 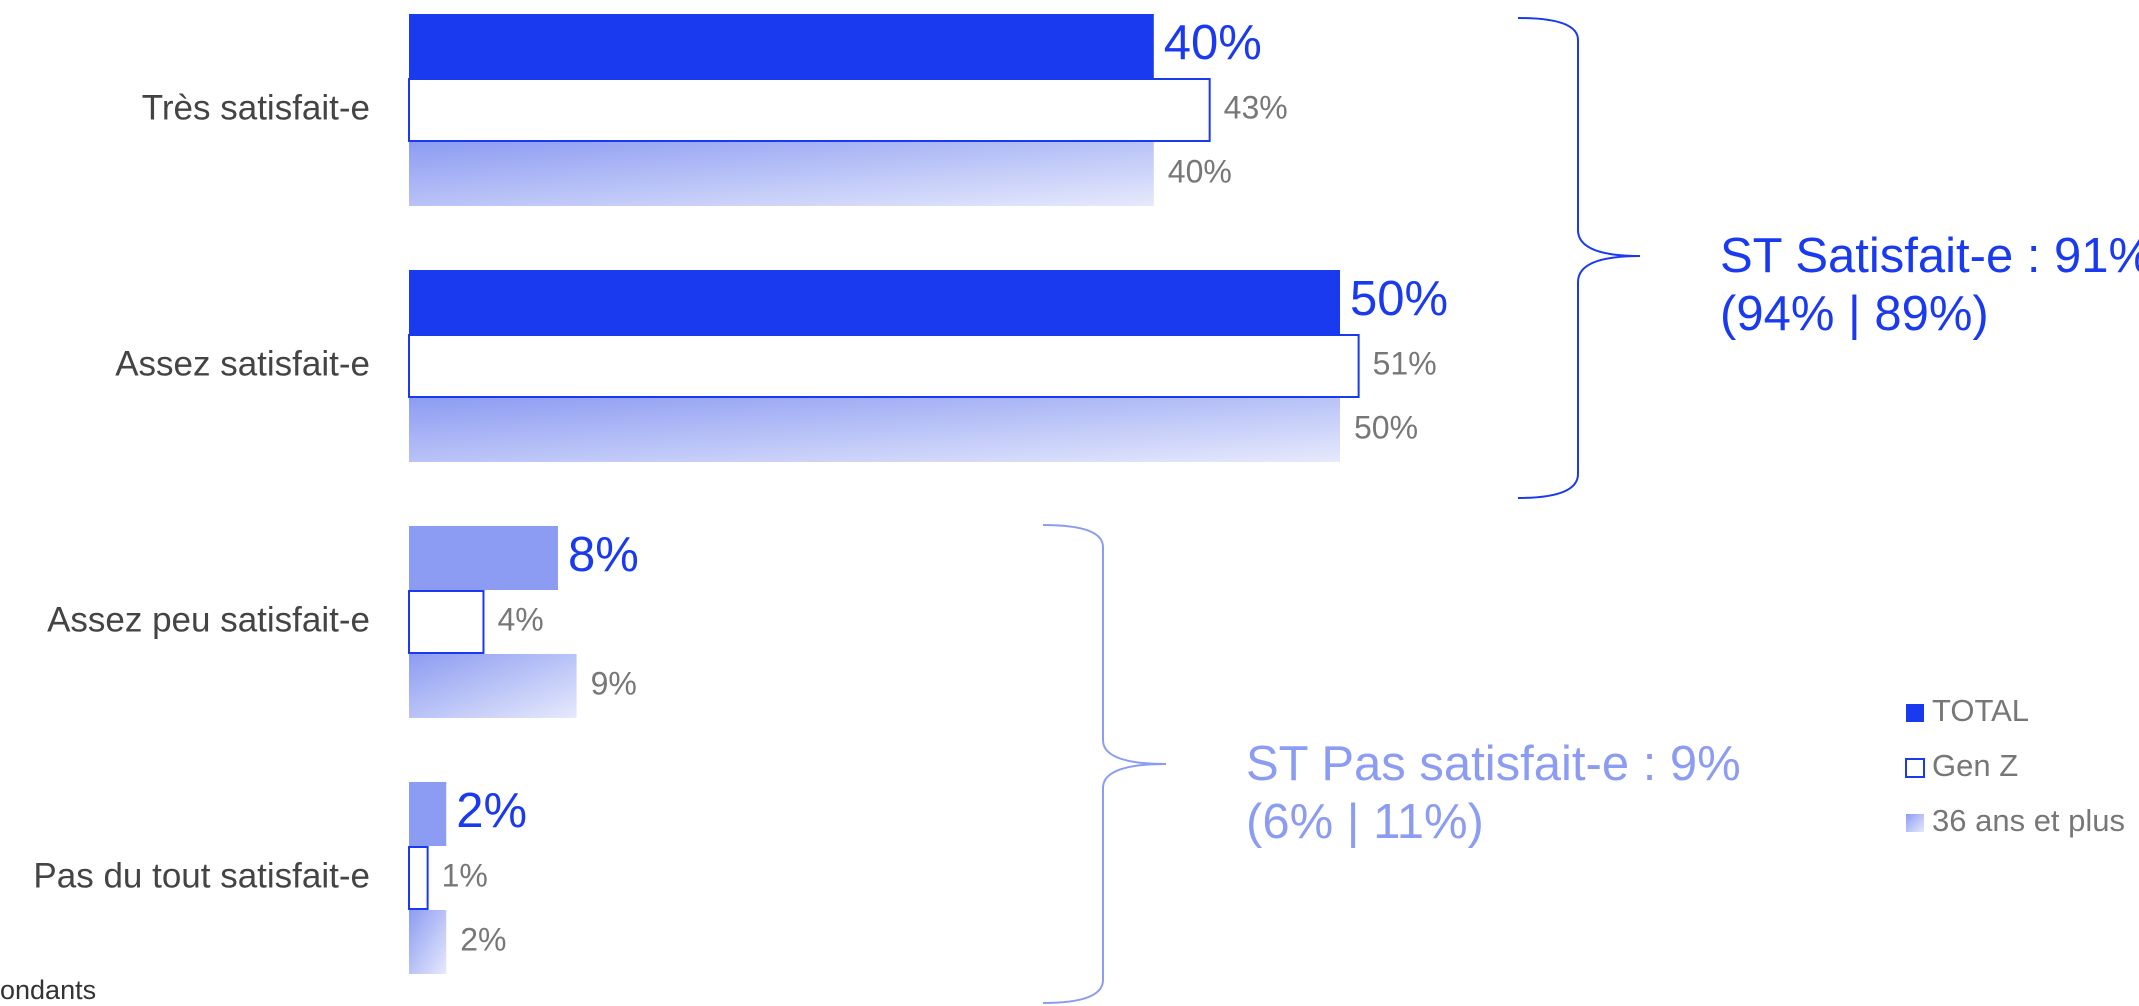 I want to click on category-label: Pas du tout satisfait-e, so click(x=201, y=875).